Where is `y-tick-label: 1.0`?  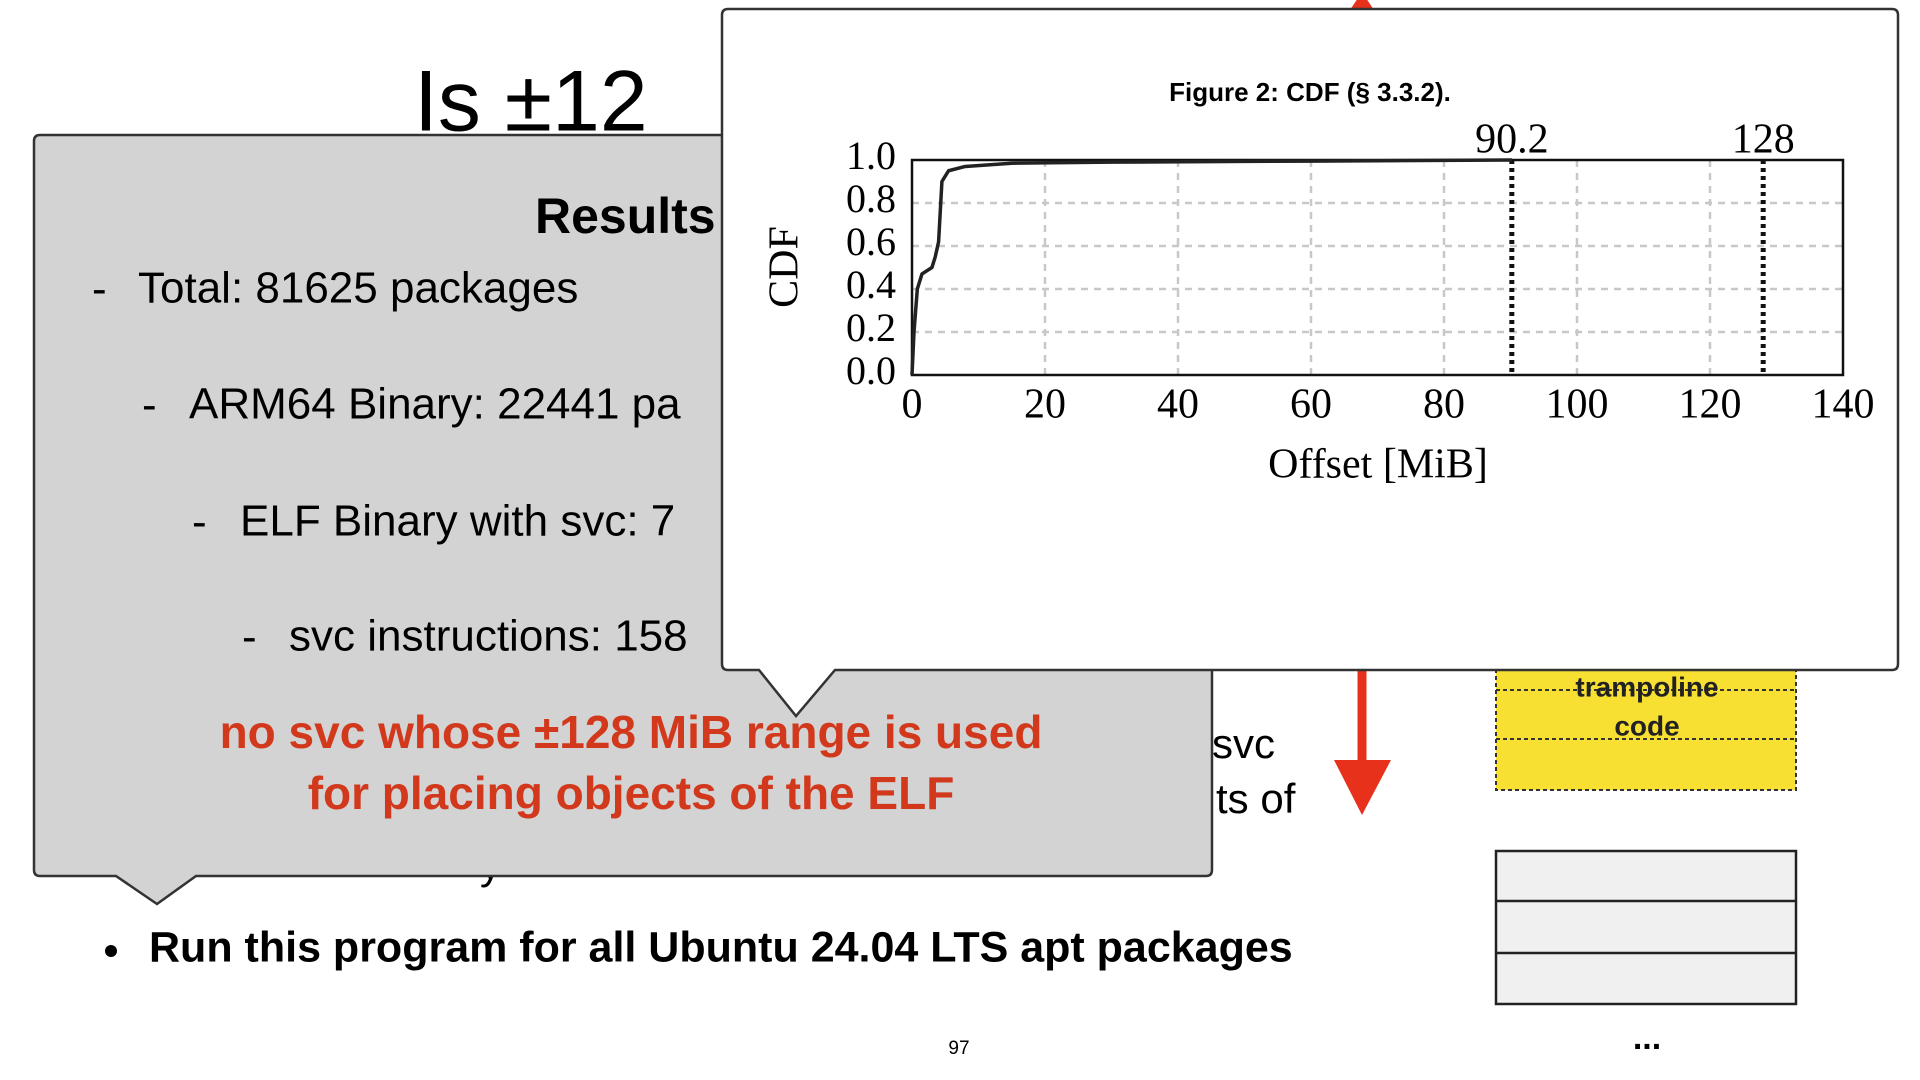 y-tick-label: 1.0 is located at coordinates (871, 155).